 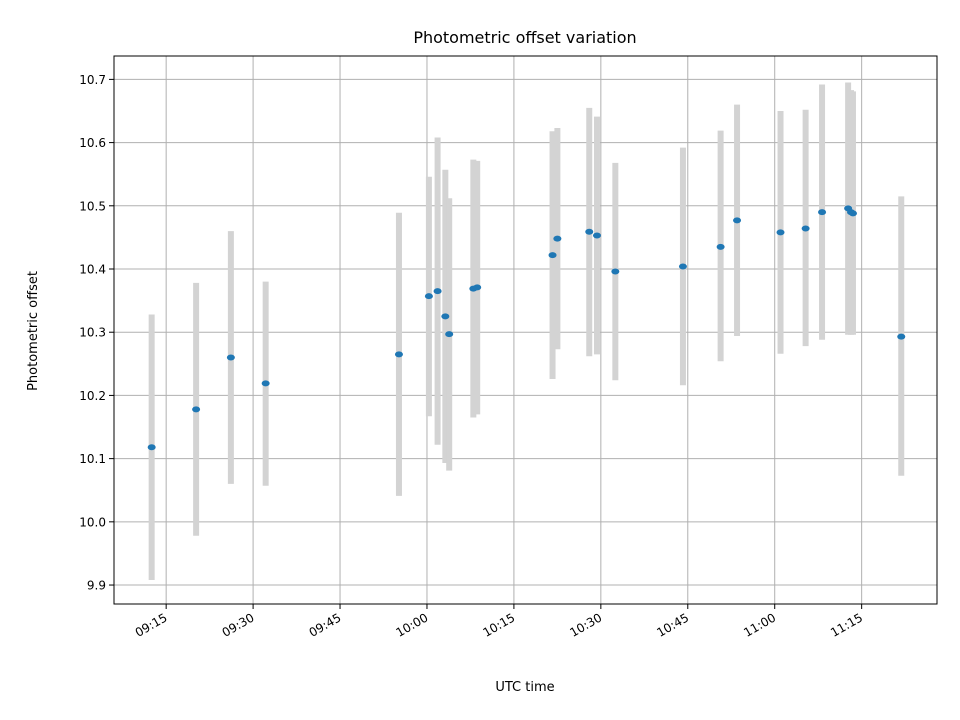 What do you see at coordinates (92, 333) in the screenshot?
I see `y-tick-label: 10.3` at bounding box center [92, 333].